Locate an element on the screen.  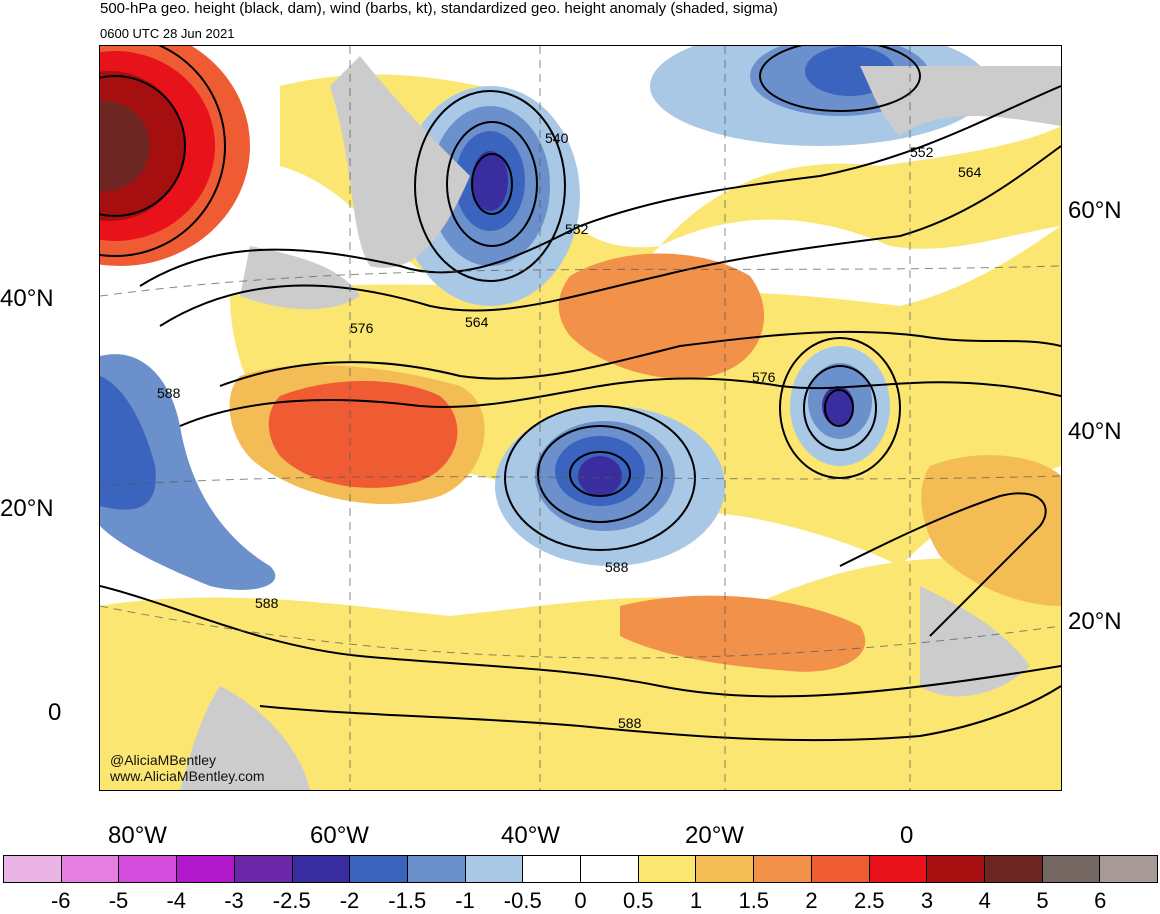
colorbar-tick-label: -4 is located at coordinates (176, 900).